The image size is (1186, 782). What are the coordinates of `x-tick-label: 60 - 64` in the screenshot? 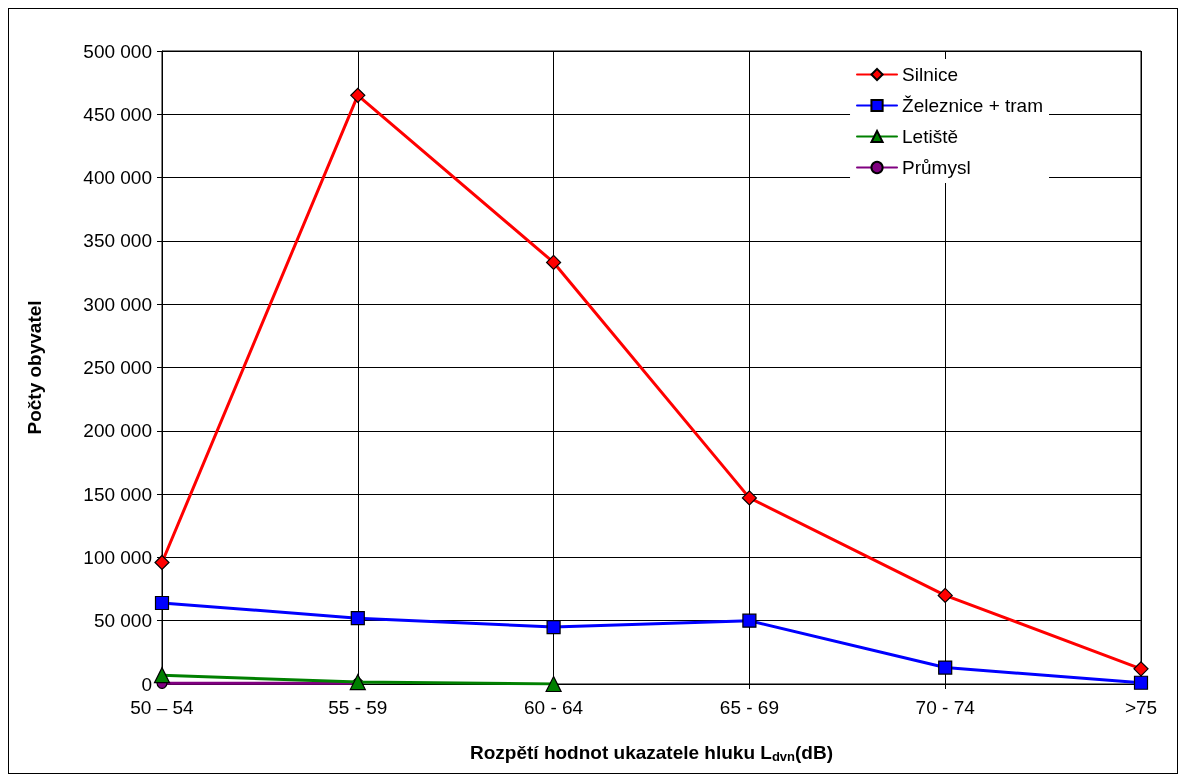 It's located at (554, 707).